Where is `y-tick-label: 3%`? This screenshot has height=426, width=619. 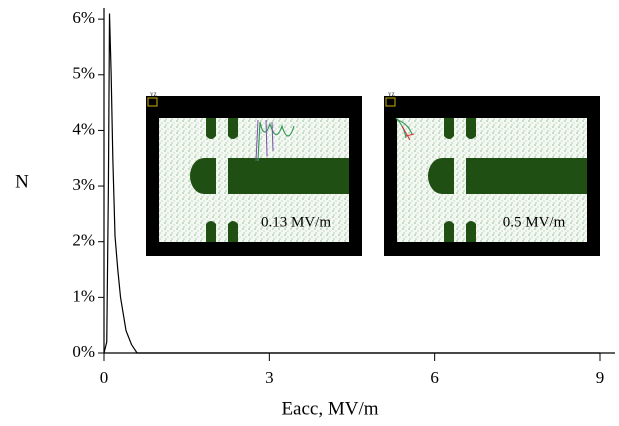 y-tick-label: 3% is located at coordinates (83, 184).